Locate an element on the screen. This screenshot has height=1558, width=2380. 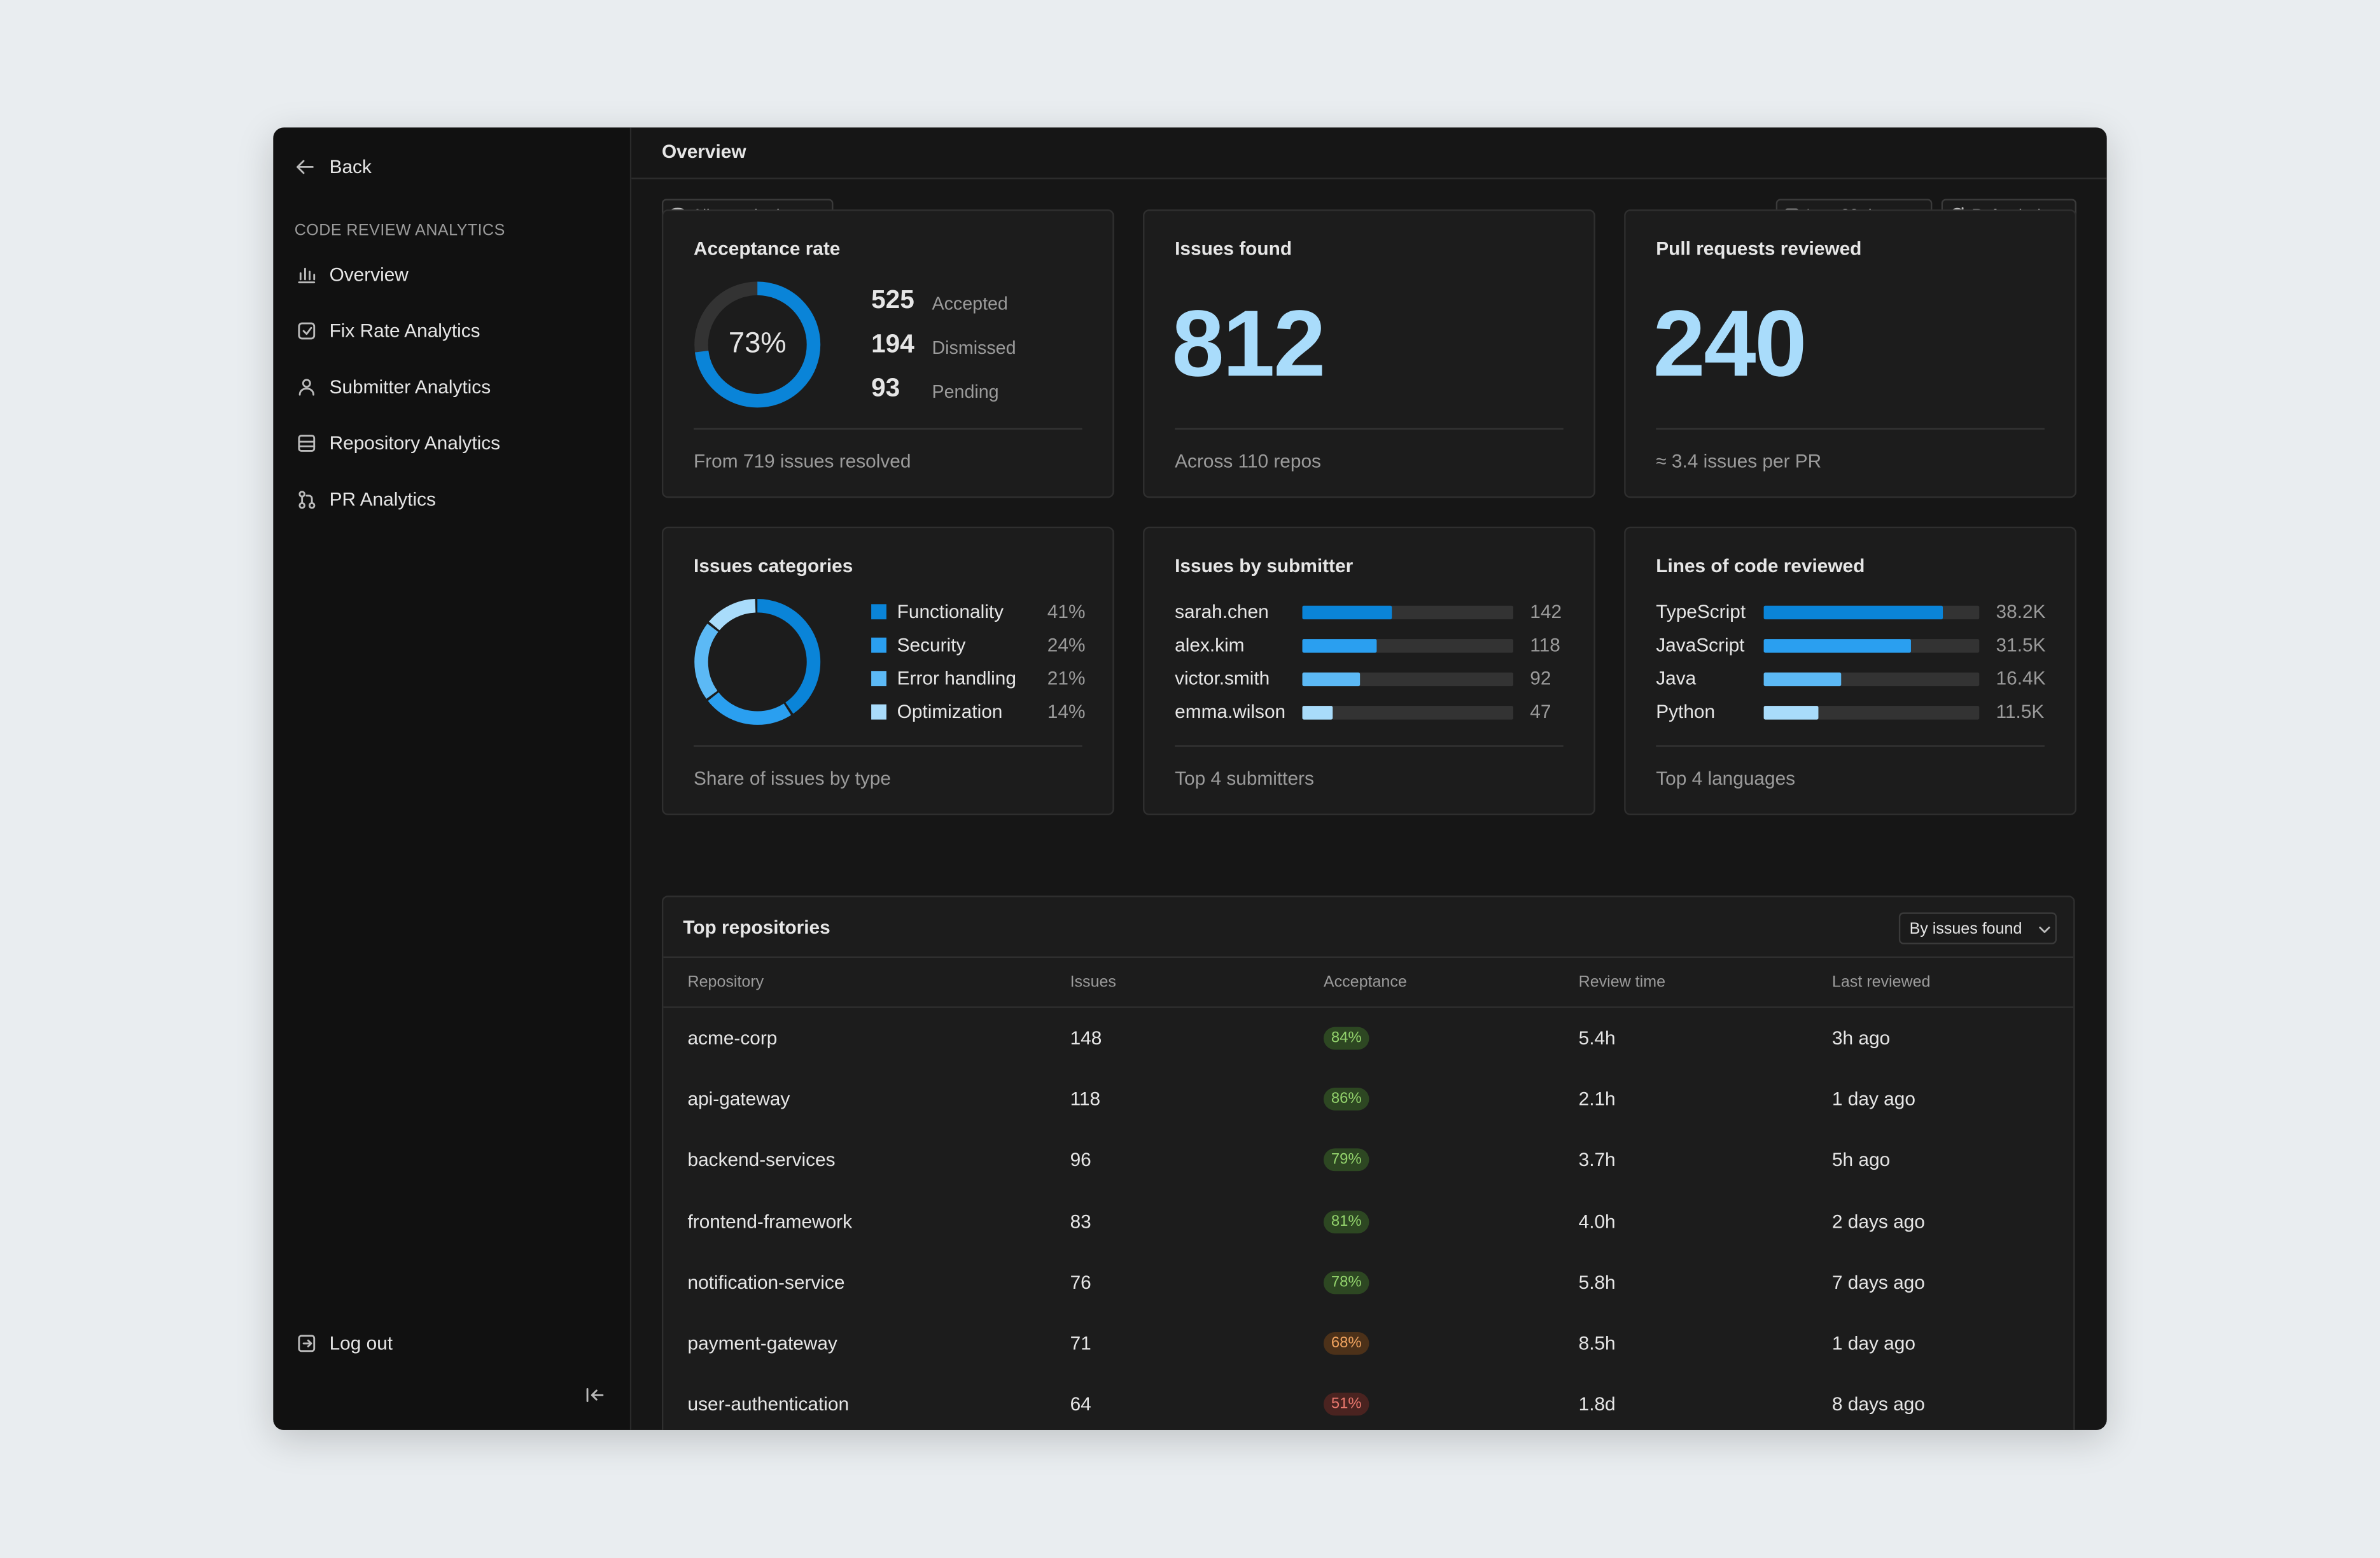
bar-value: 92 is located at coordinates (1540, 678).